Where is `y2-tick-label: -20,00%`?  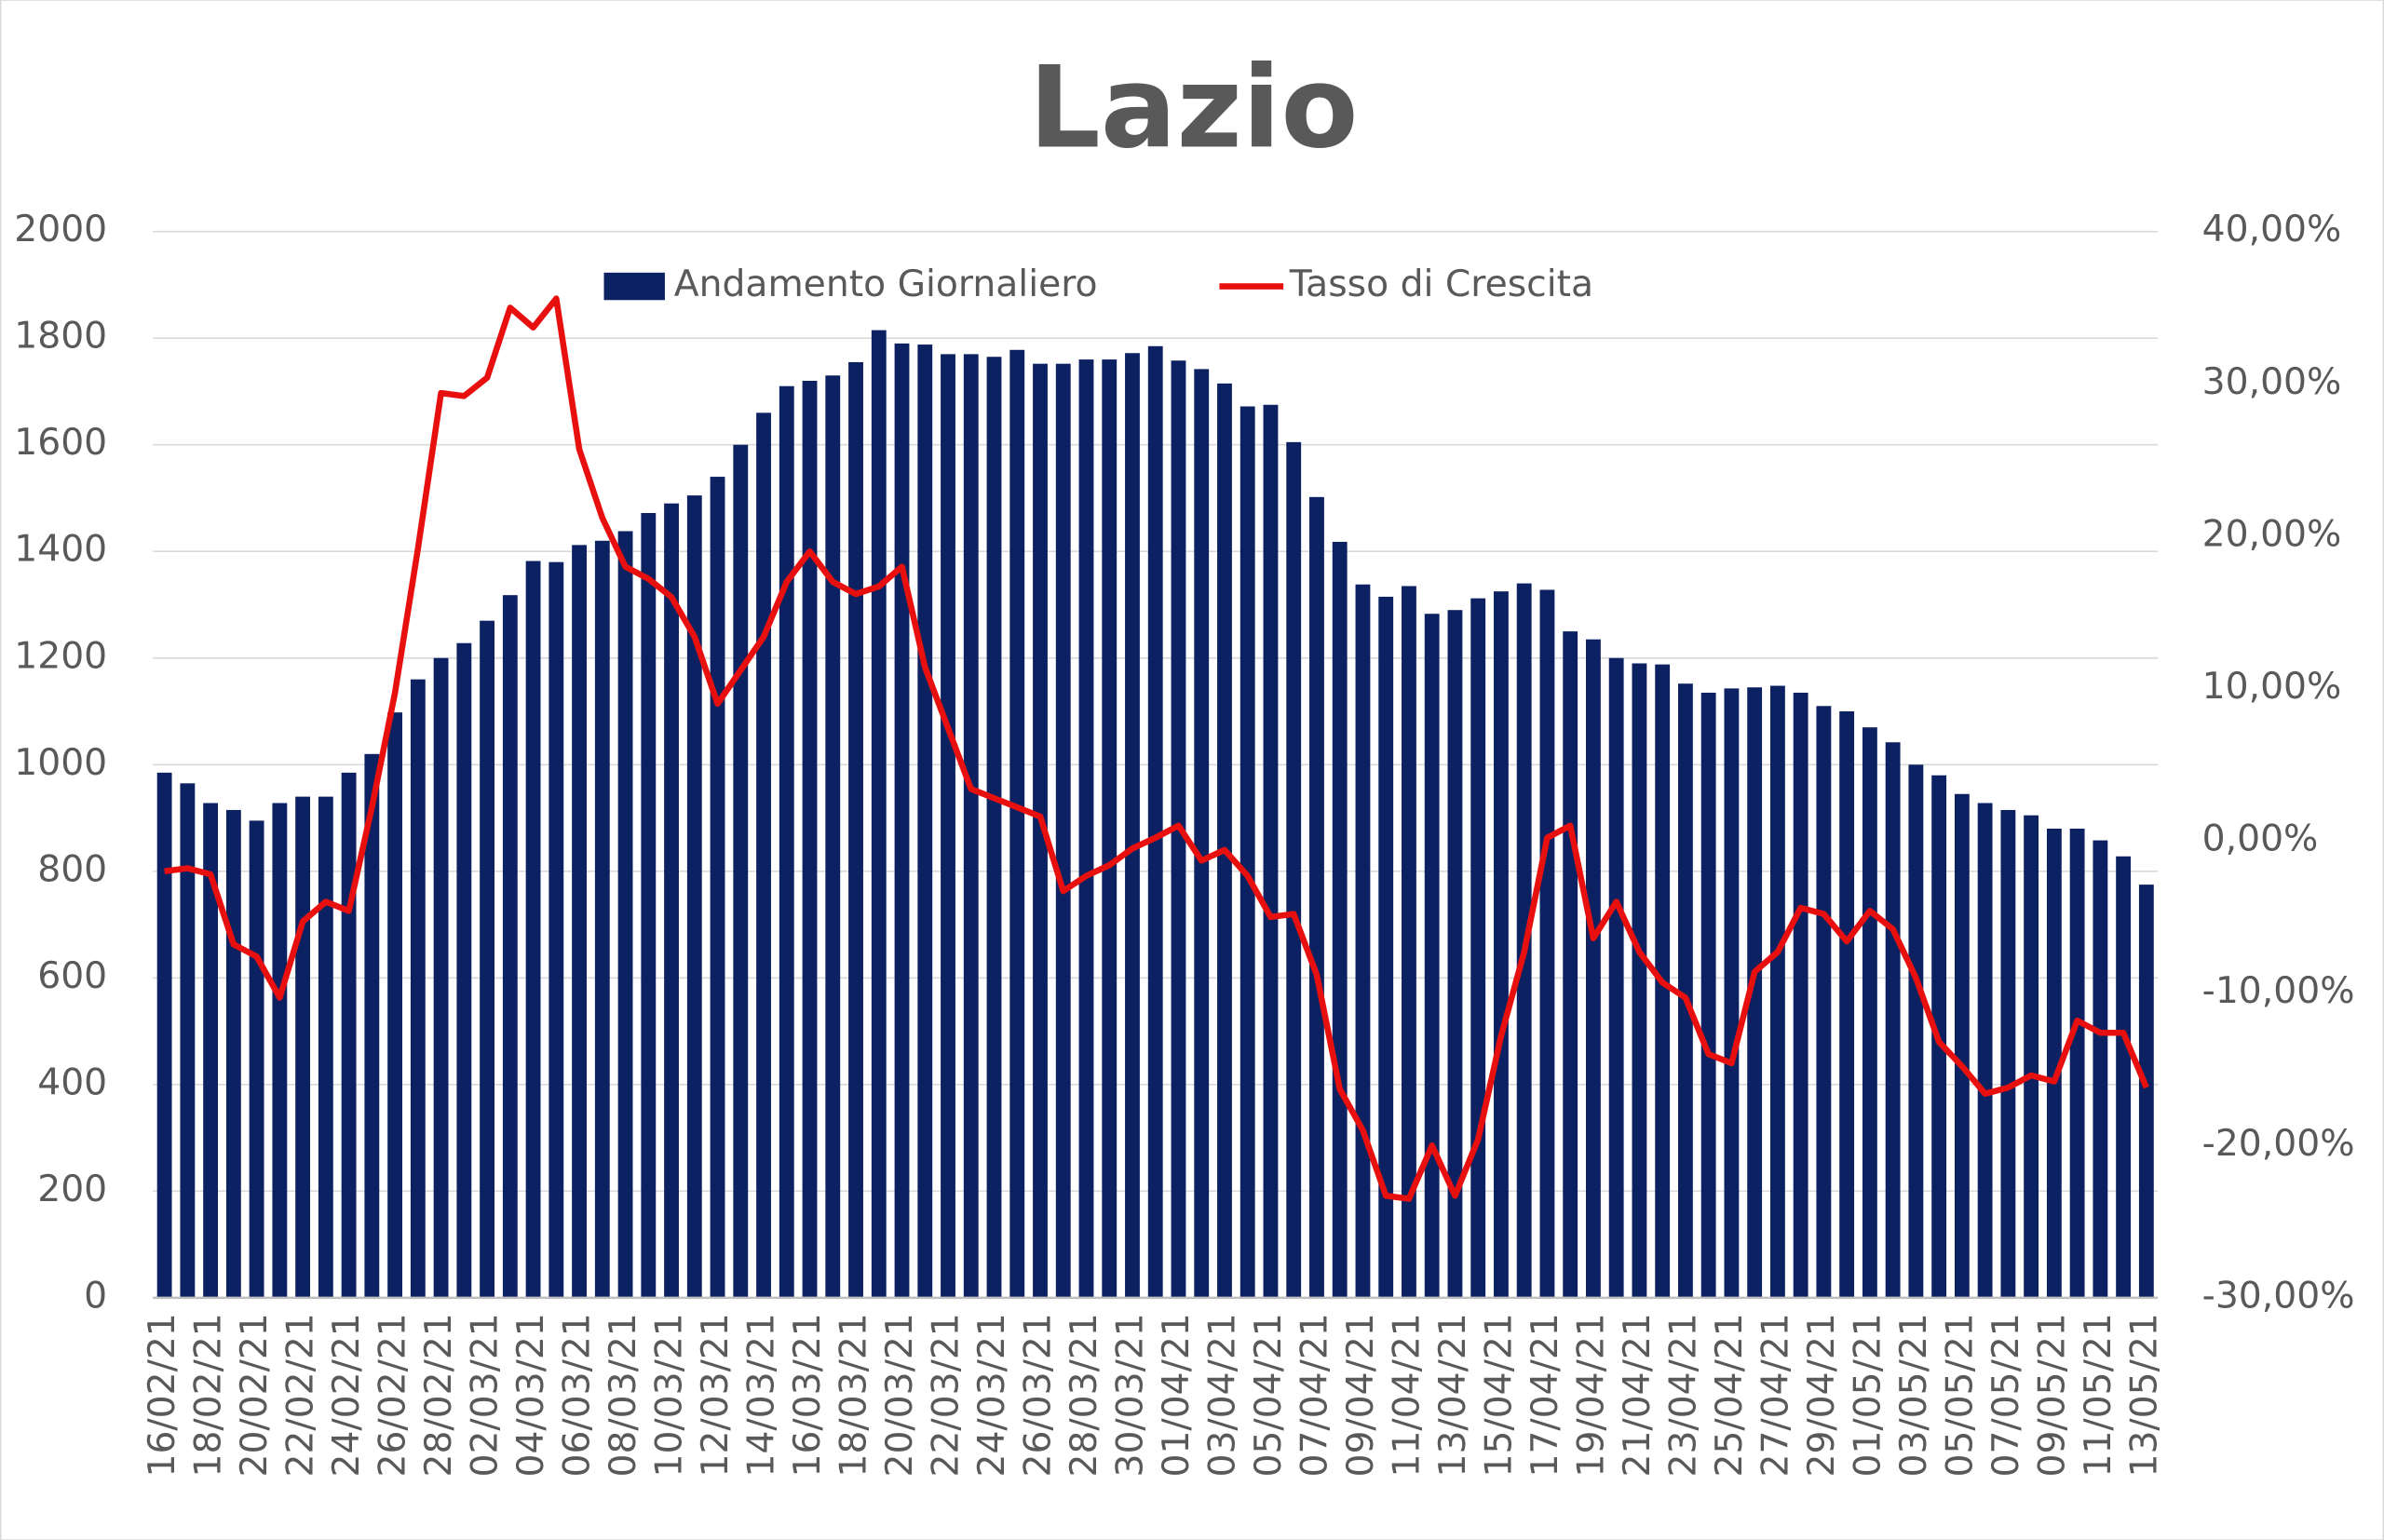
y2-tick-label: -20,00% is located at coordinates (2278, 1144).